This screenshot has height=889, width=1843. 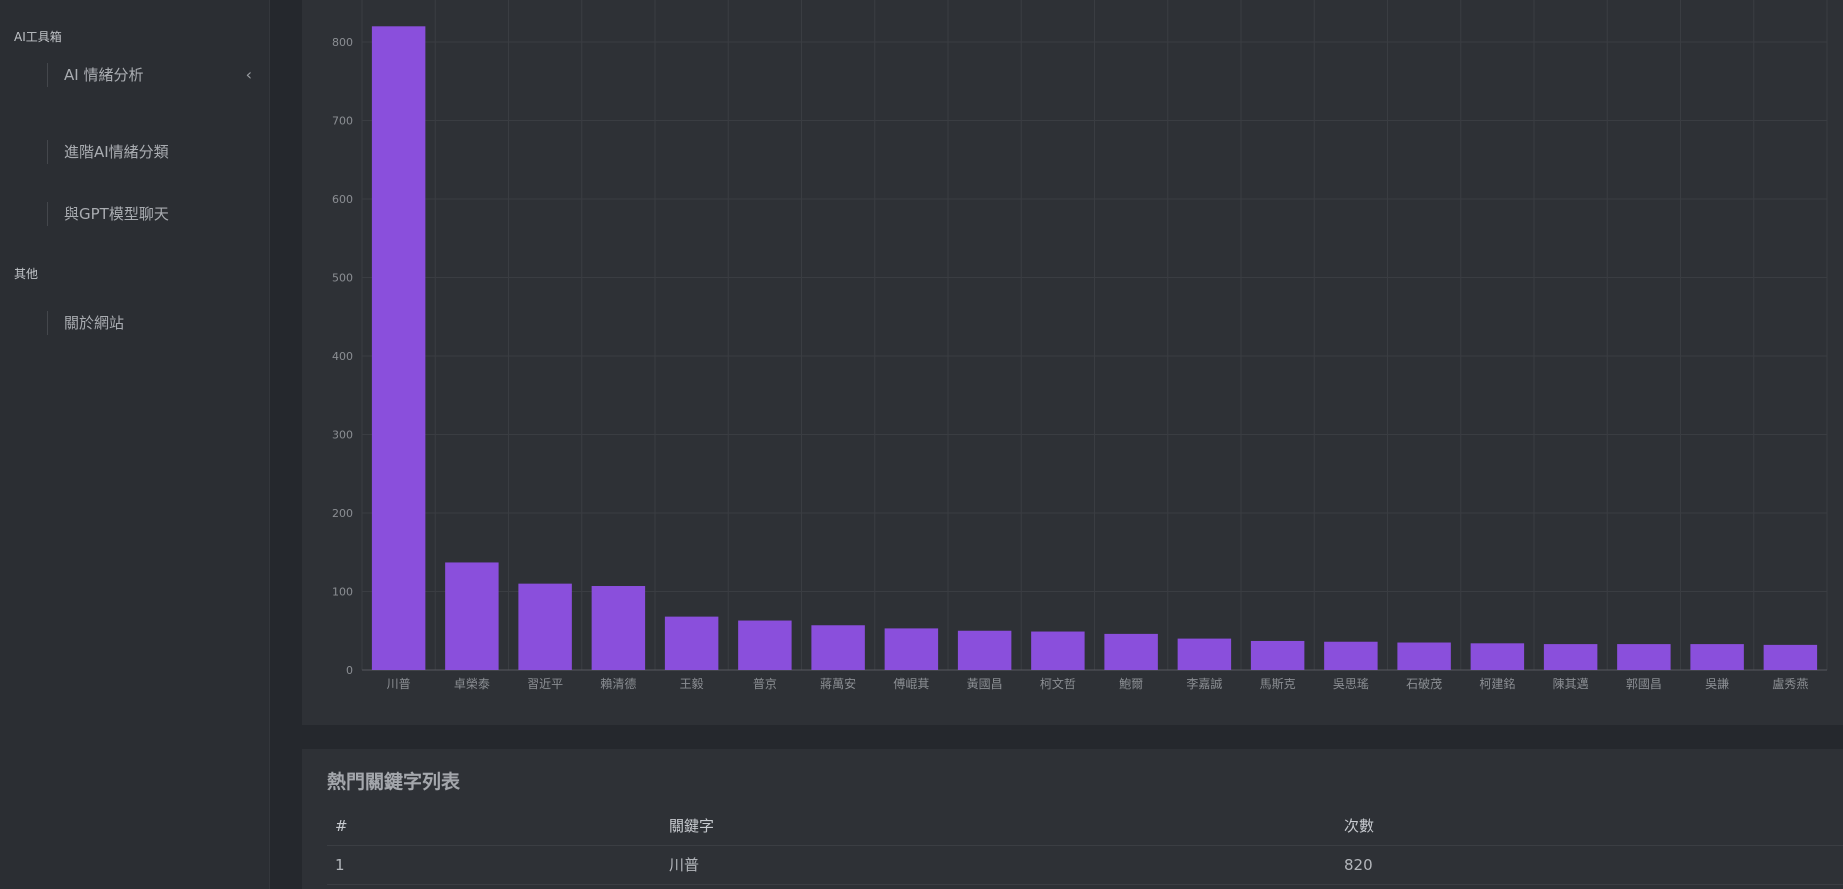 What do you see at coordinates (1278, 684) in the screenshot?
I see `x-tick-label: 馬斯克` at bounding box center [1278, 684].